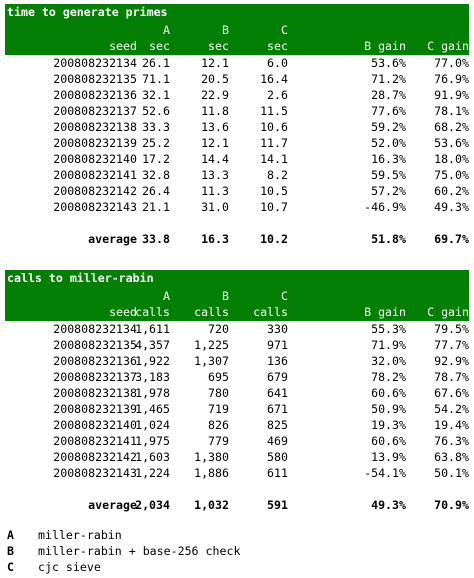  I want to click on seed-cell: 200808232137, so click(95, 377).